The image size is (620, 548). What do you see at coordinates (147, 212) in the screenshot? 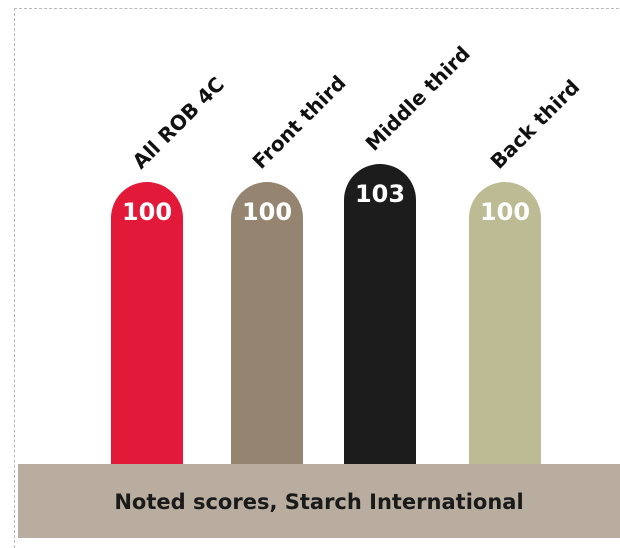
I see `bar-value-label-0: 100` at bounding box center [147, 212].